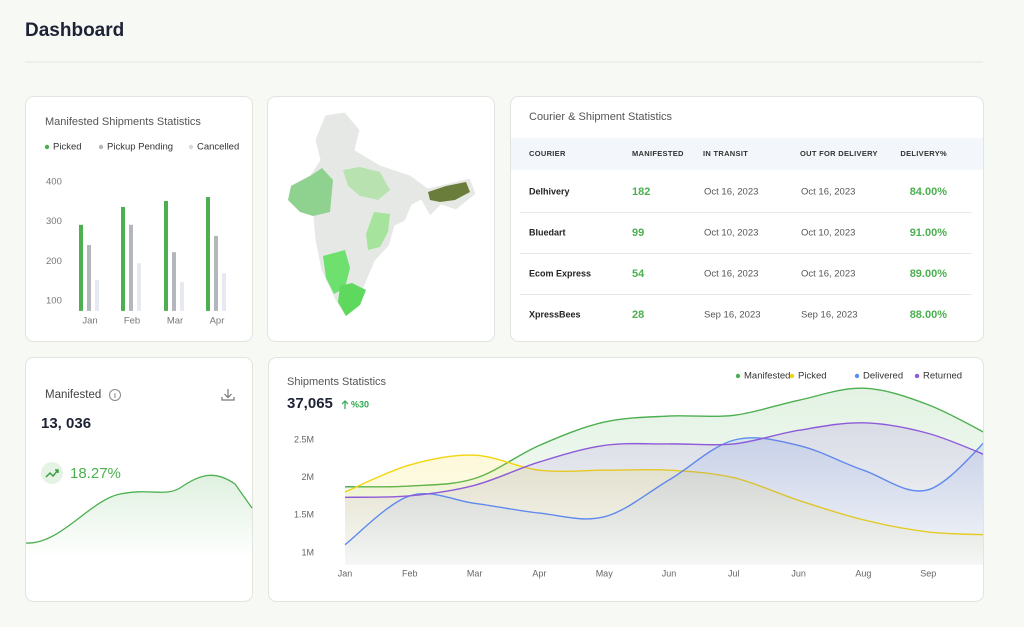  Describe the element at coordinates (549, 191) in the screenshot. I see `table-cell: Delhivery` at that location.